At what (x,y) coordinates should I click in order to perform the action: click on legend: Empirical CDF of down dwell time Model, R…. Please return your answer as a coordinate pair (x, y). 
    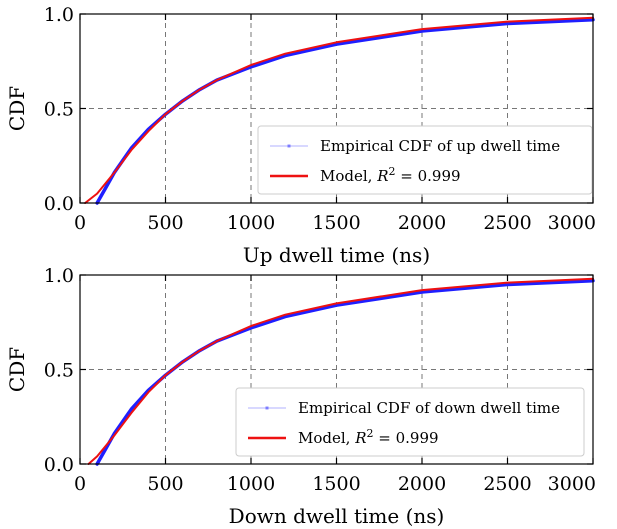
    Looking at the image, I should click on (410, 422).